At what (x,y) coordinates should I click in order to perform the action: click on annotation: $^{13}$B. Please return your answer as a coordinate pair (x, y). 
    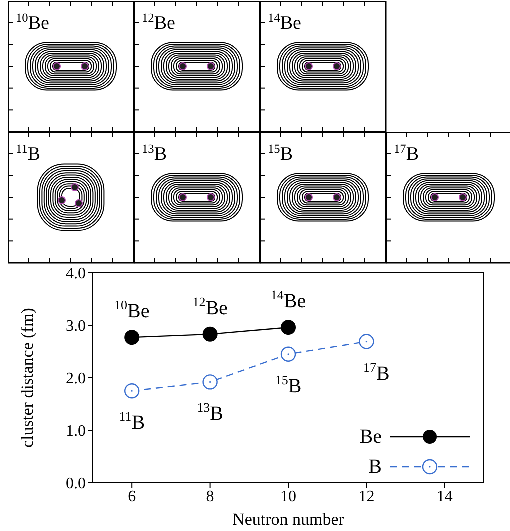
    Looking at the image, I should click on (210, 413).